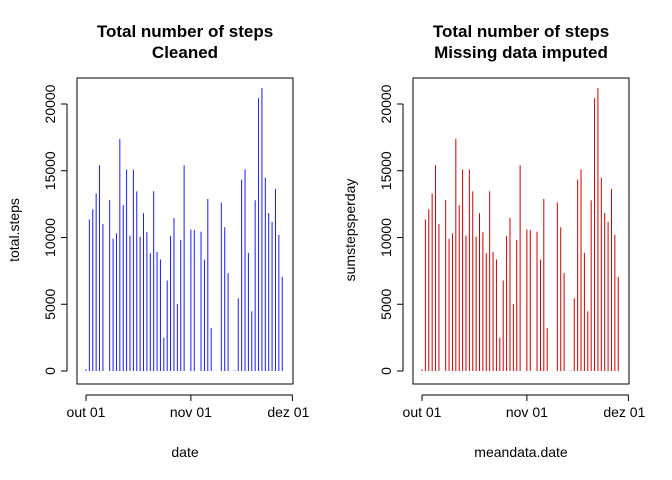 This screenshot has width=672, height=480. I want to click on chart-title-line-2: Missing data imputed, so click(521, 52).